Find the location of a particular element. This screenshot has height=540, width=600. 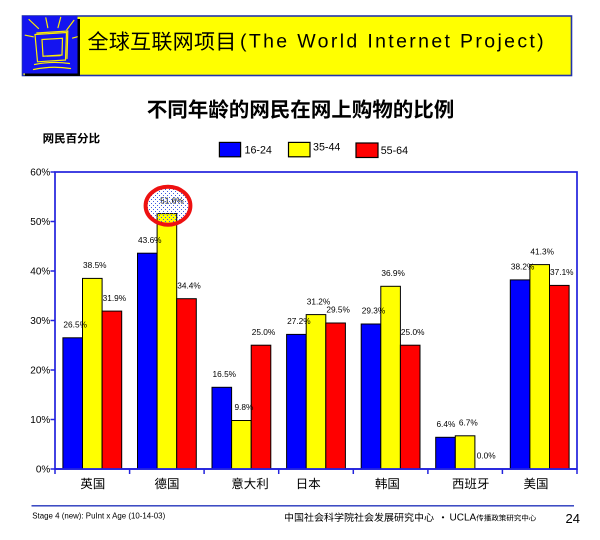

svg-text:Stage 4 (new): PuInt x Age (10: Stage 4 (new): PuInt x Age (10-14-03) is located at coordinates (98, 516).